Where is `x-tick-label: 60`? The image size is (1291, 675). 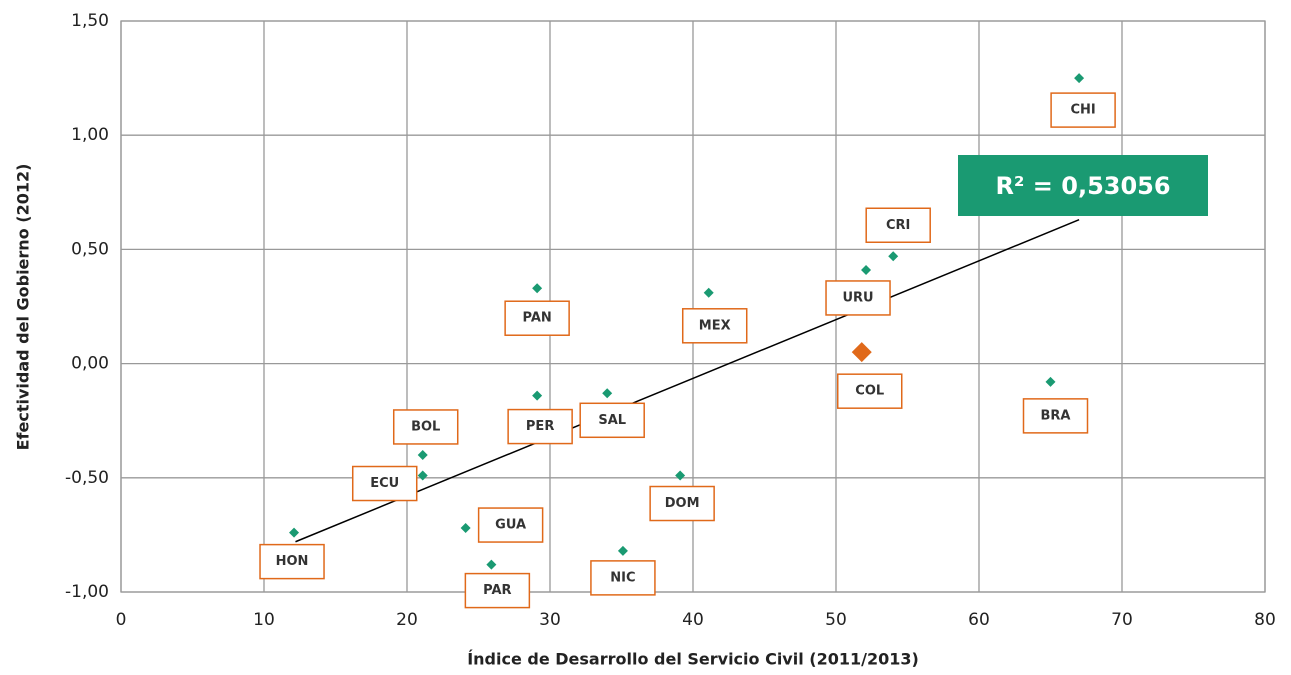 x-tick-label: 60 is located at coordinates (979, 620).